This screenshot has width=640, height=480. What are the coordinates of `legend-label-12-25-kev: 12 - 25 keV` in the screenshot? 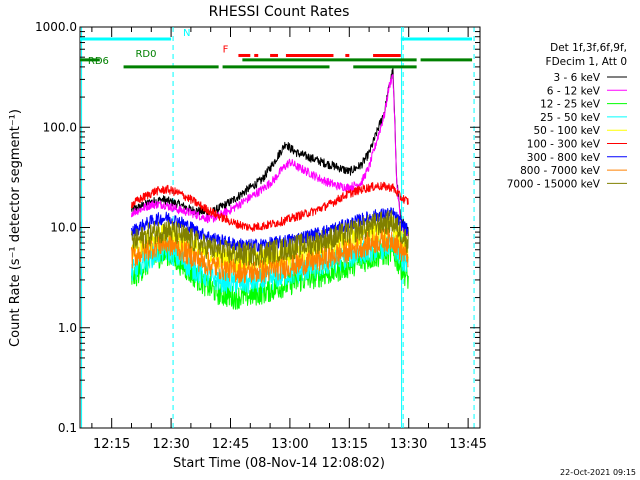 It's located at (570, 105).